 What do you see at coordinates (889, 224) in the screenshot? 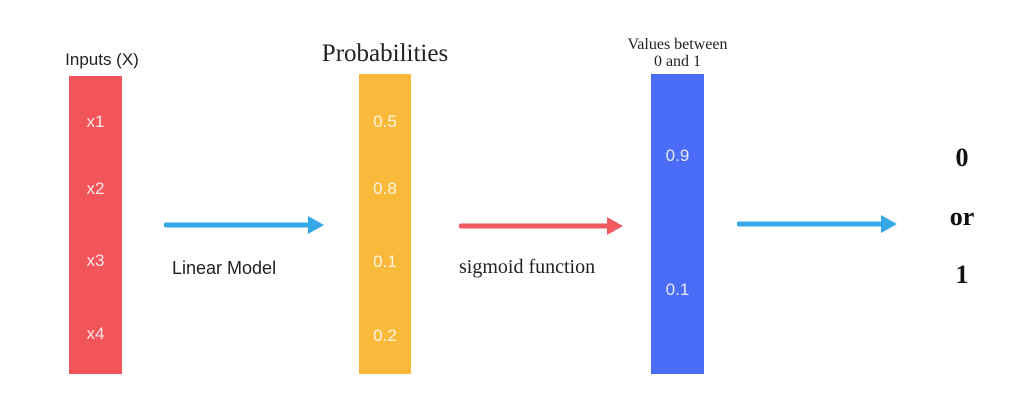
I see `arrow-output-head` at bounding box center [889, 224].